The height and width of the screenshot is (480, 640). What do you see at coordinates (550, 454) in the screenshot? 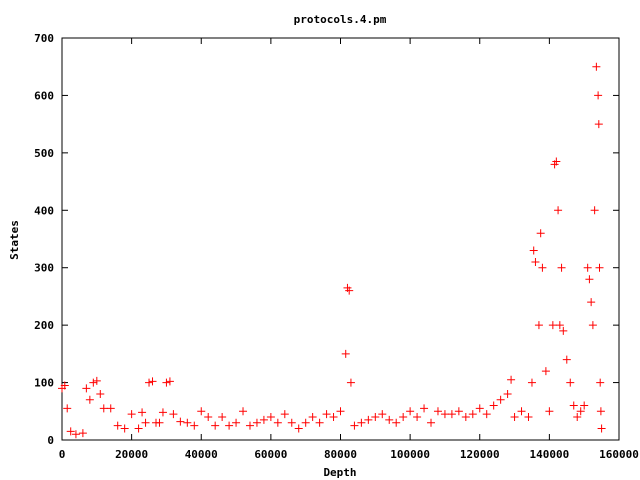
I see `x-tick-label: 140000` at bounding box center [550, 454].